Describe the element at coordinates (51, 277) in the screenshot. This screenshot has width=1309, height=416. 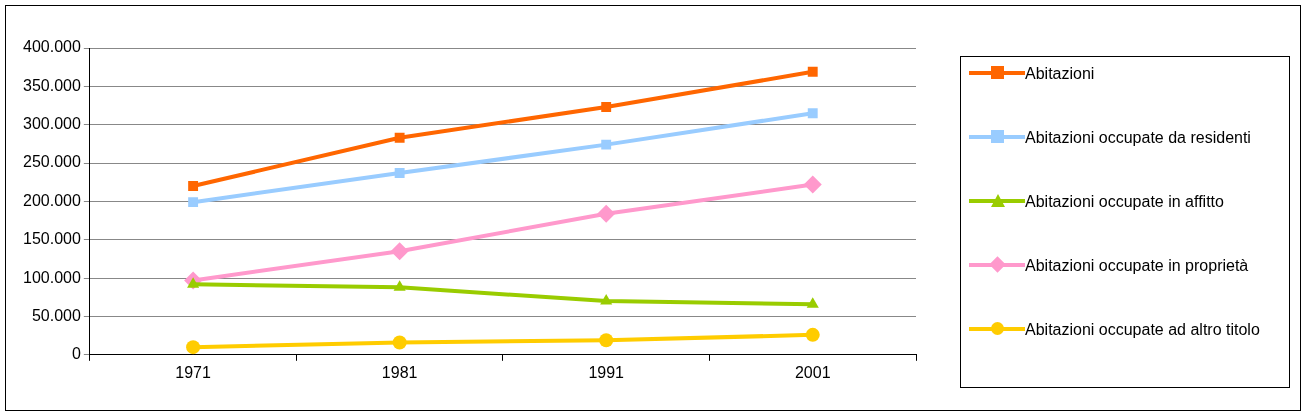
I see `y-tick-label: 100.000` at that location.